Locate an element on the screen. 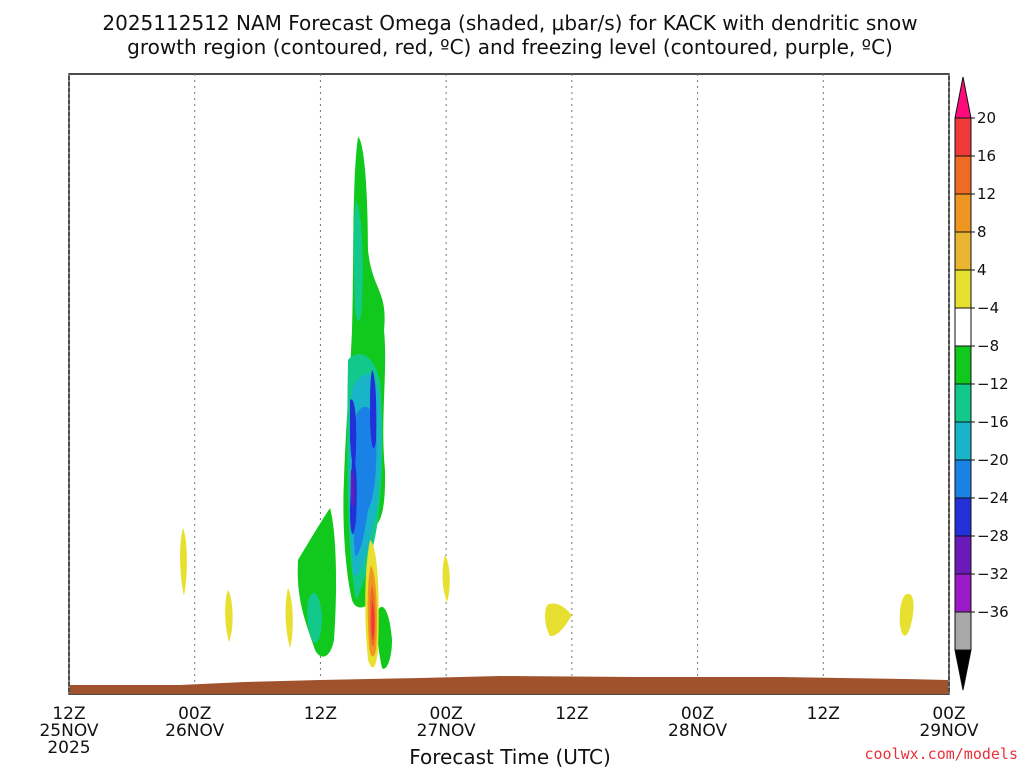 The width and height of the screenshot is (1024, 768). colorbar-label: 8 is located at coordinates (982, 232).